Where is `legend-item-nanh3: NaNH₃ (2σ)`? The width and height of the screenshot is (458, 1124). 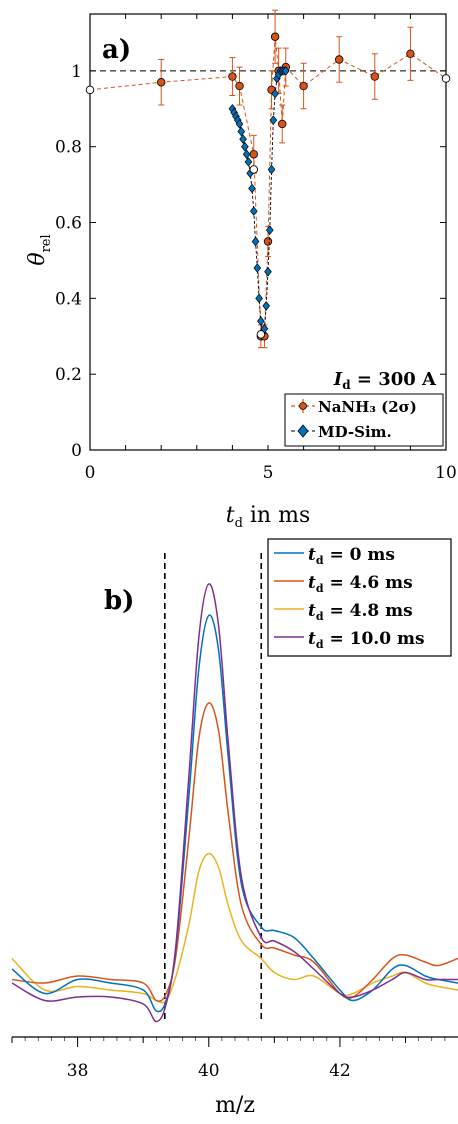 legend-item-nanh3: NaNH₃ (2σ) is located at coordinates (354, 407).